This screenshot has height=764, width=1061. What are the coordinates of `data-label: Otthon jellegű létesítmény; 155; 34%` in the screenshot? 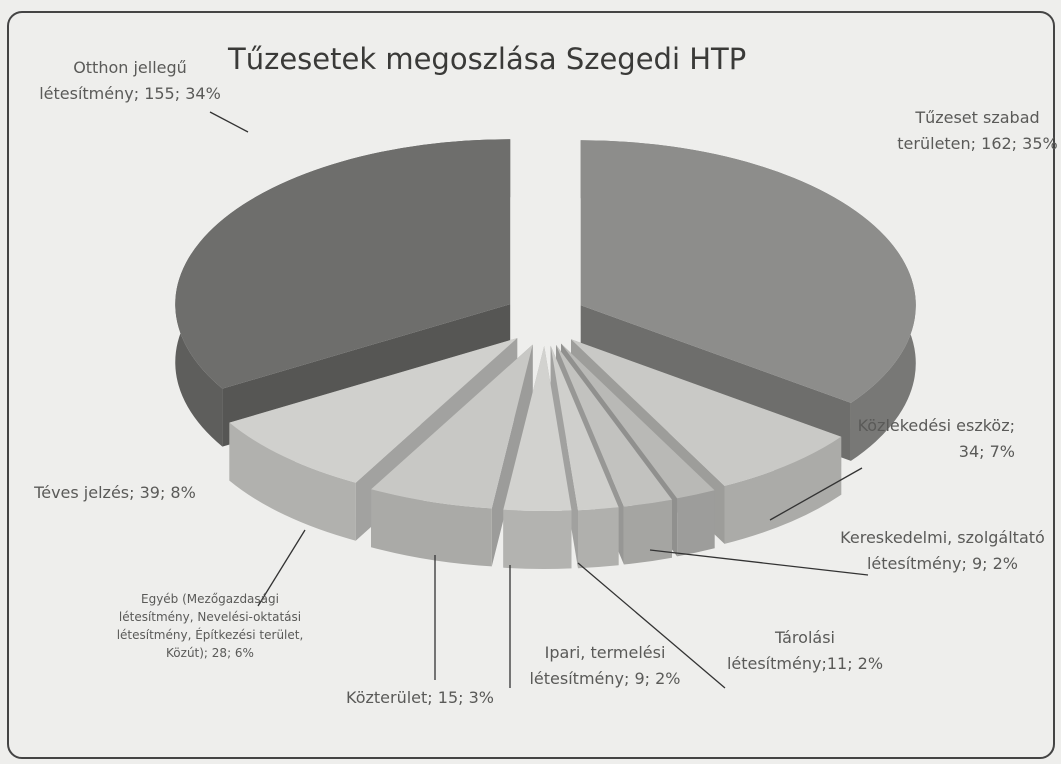 It's located at (130, 80).